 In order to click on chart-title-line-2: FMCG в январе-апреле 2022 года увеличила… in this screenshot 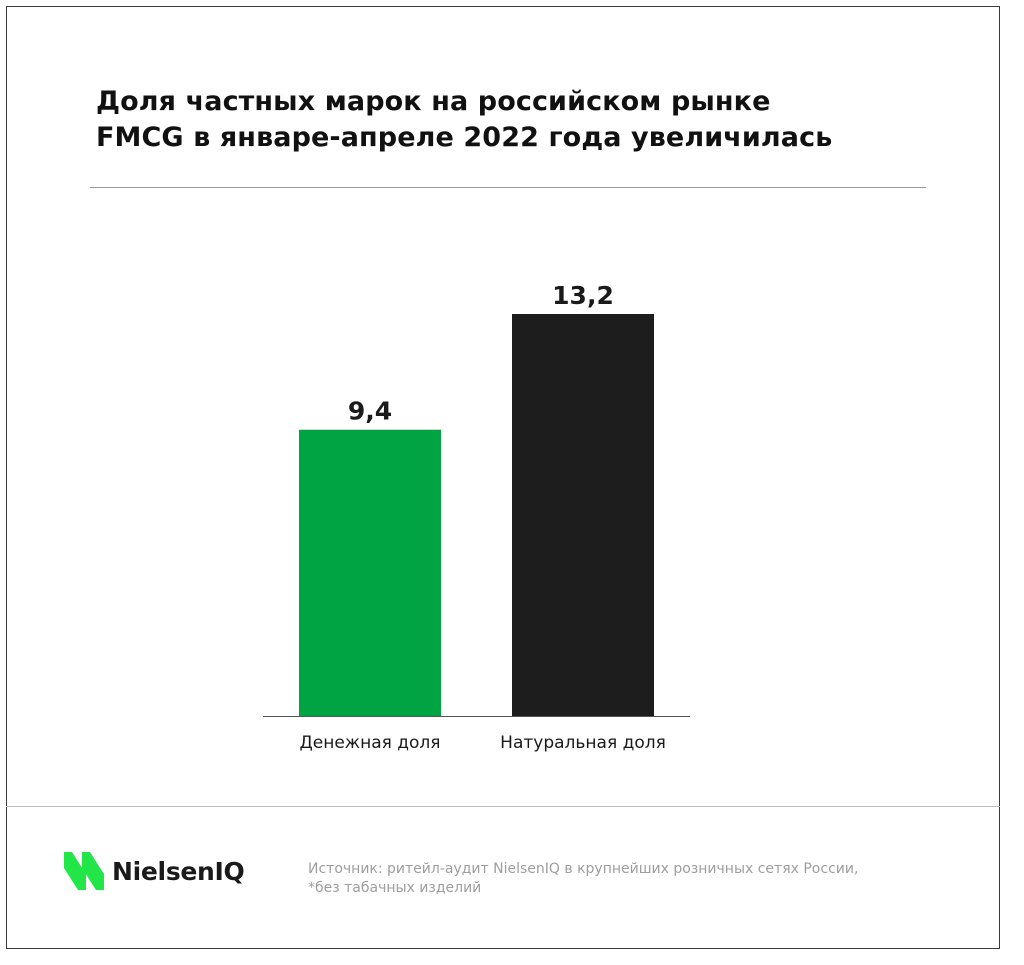, I will do `click(464, 137)`.